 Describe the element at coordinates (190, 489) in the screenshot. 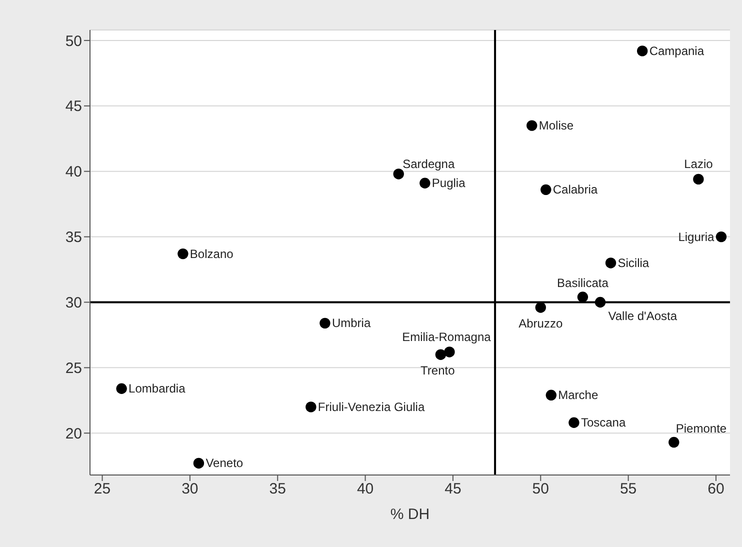

I see `x-tick-label: 30` at that location.